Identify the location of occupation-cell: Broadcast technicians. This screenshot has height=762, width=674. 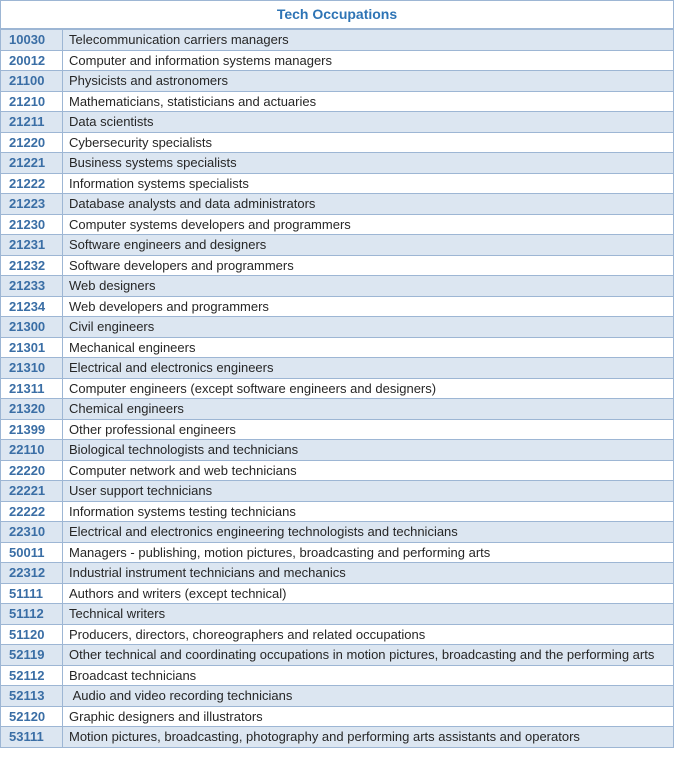
(368, 675).